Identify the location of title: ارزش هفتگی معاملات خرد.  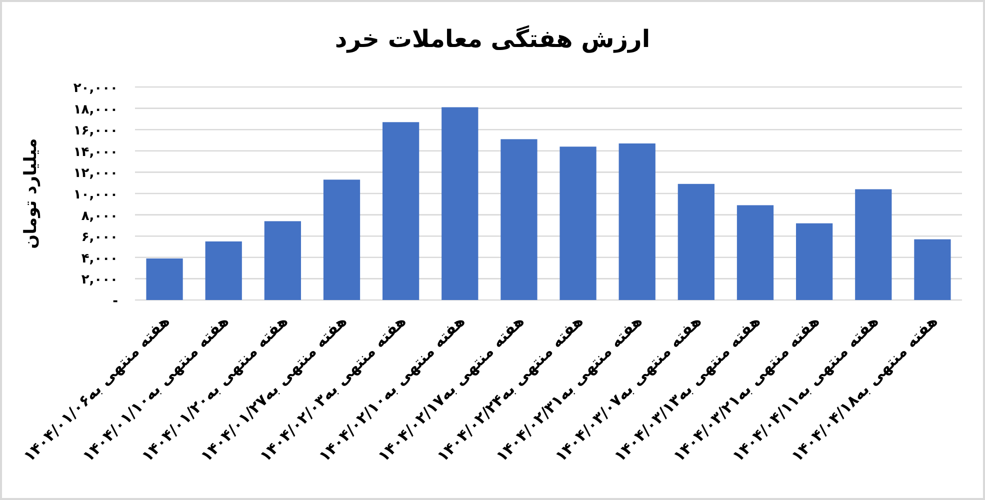
(492, 39).